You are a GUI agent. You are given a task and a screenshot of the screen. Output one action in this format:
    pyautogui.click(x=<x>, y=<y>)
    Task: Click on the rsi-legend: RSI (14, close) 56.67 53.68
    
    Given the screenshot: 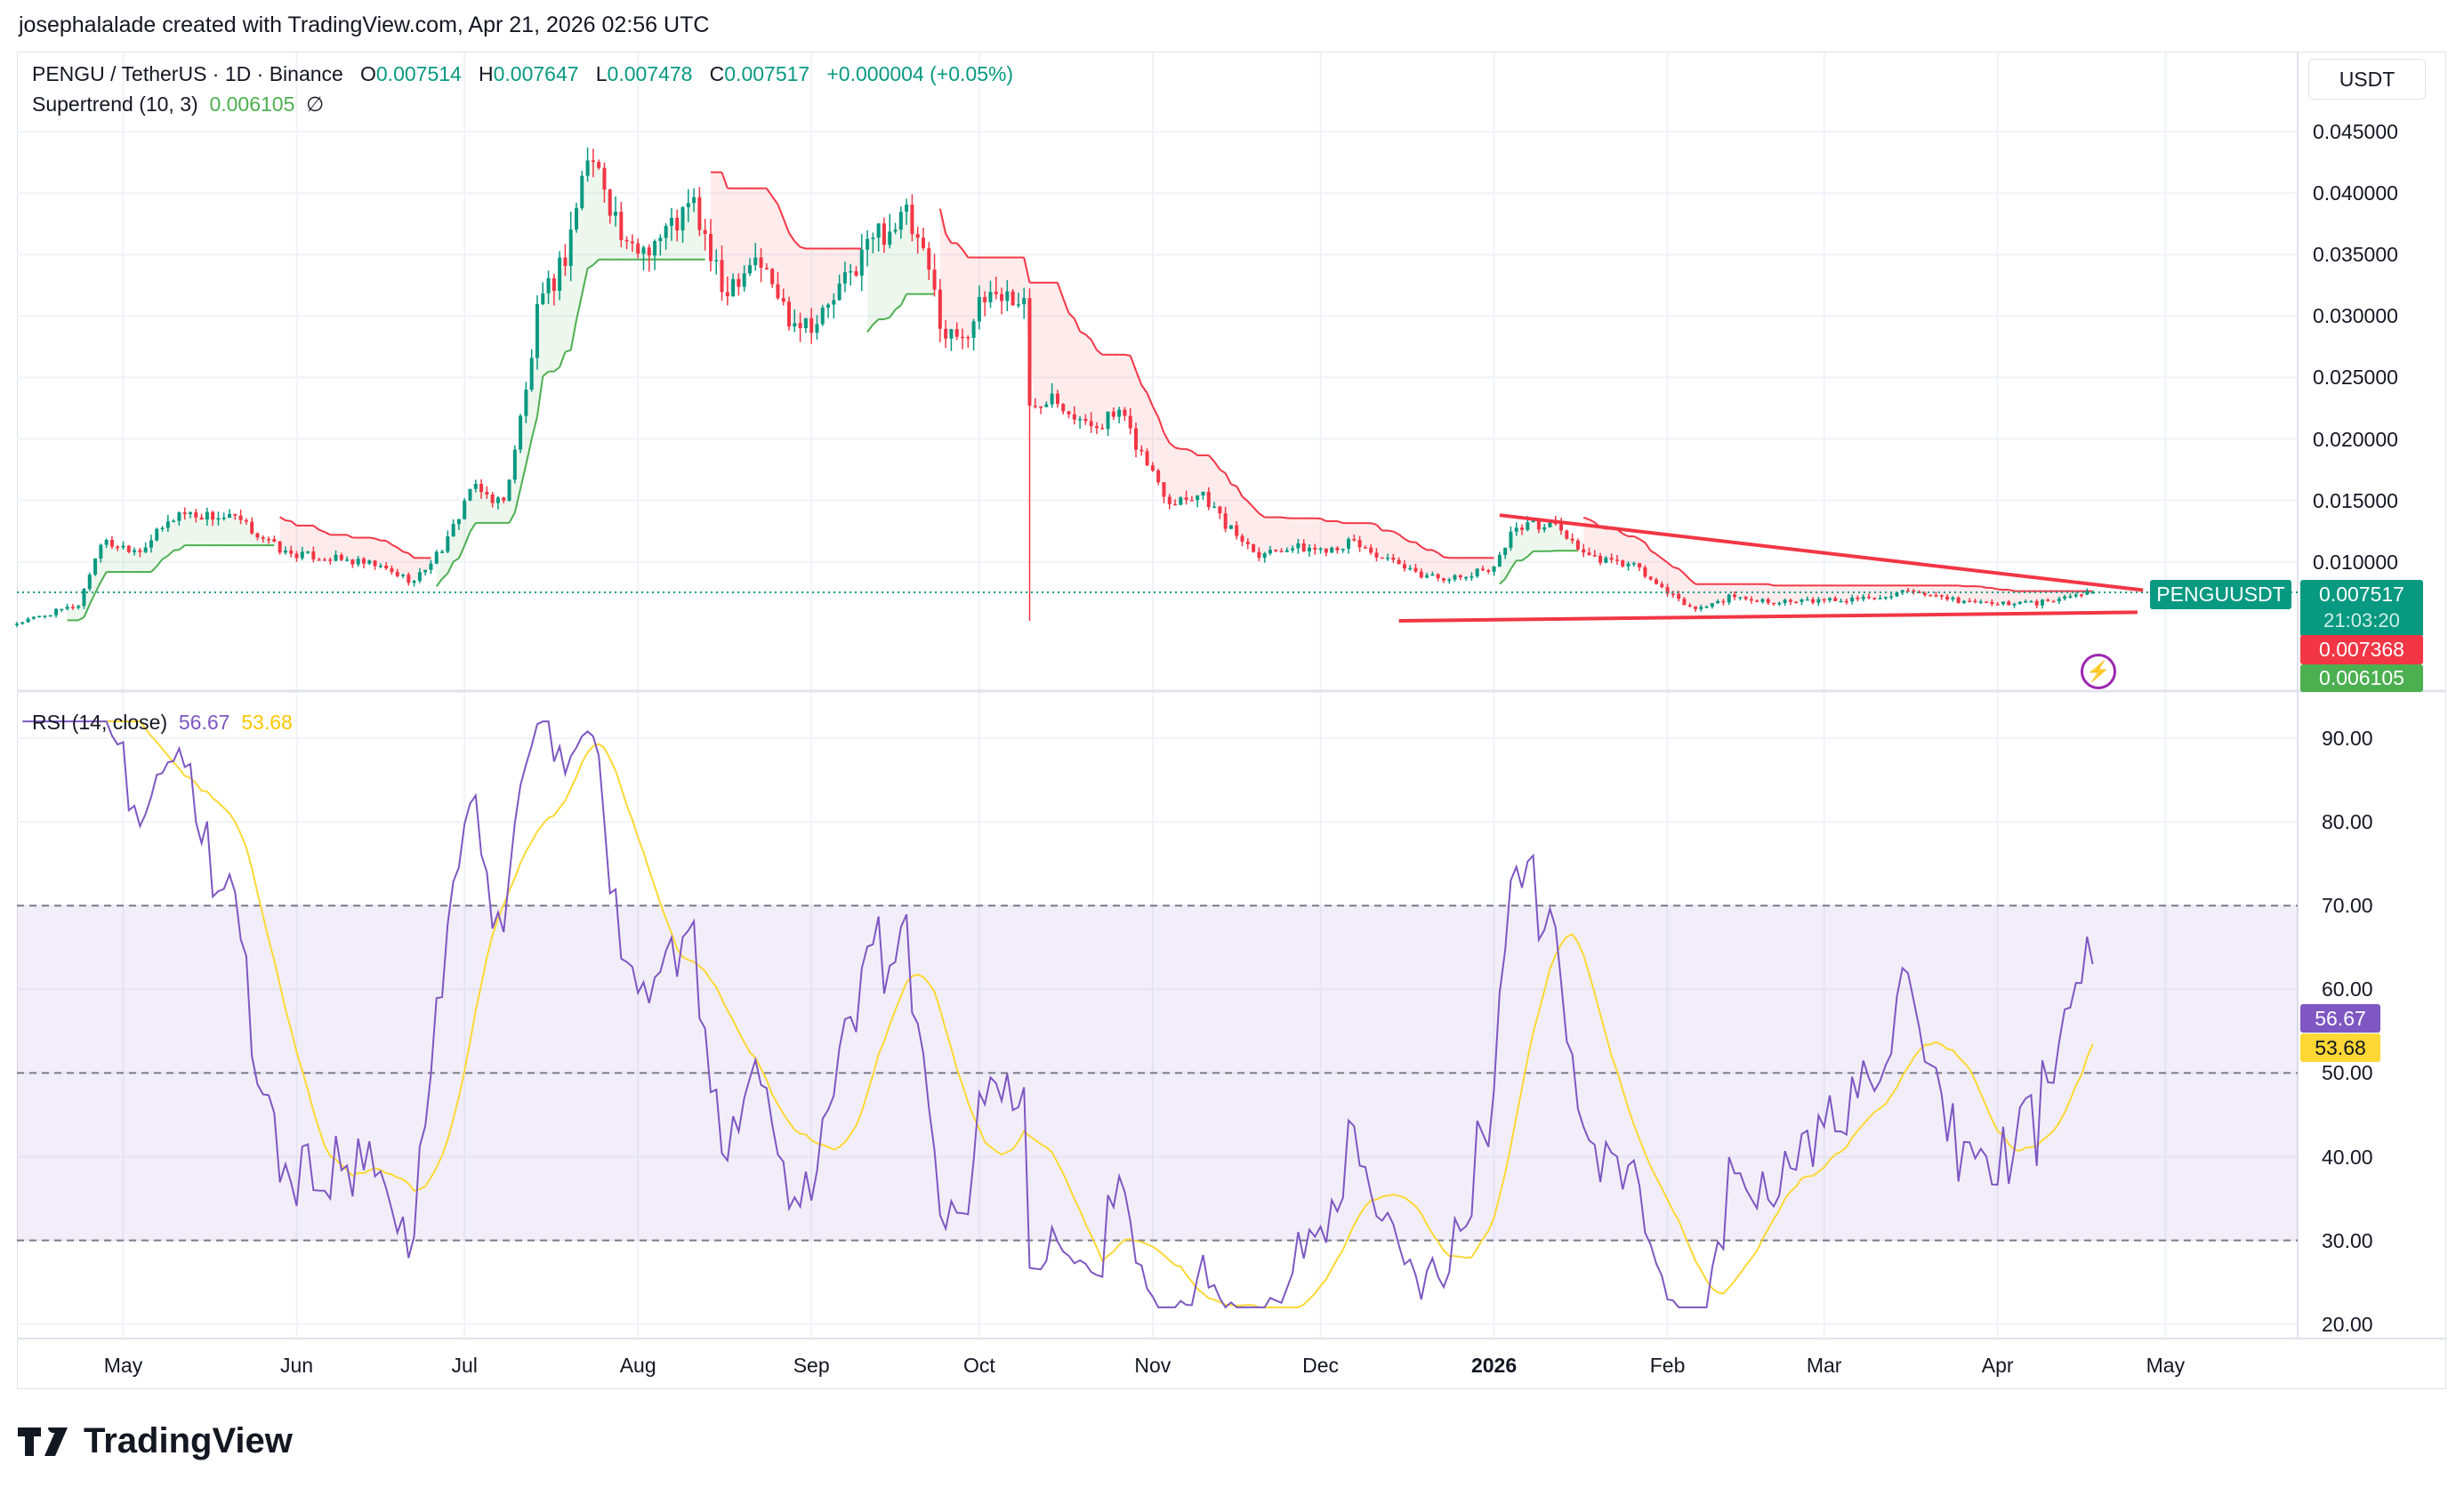 What is the action you would take?
    pyautogui.click(x=163, y=723)
    